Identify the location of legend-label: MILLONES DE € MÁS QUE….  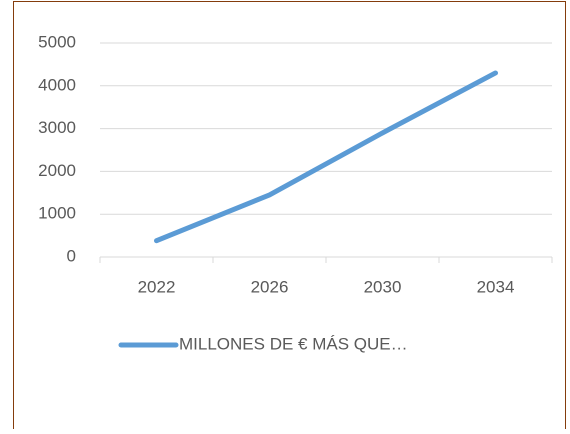
(293, 343).